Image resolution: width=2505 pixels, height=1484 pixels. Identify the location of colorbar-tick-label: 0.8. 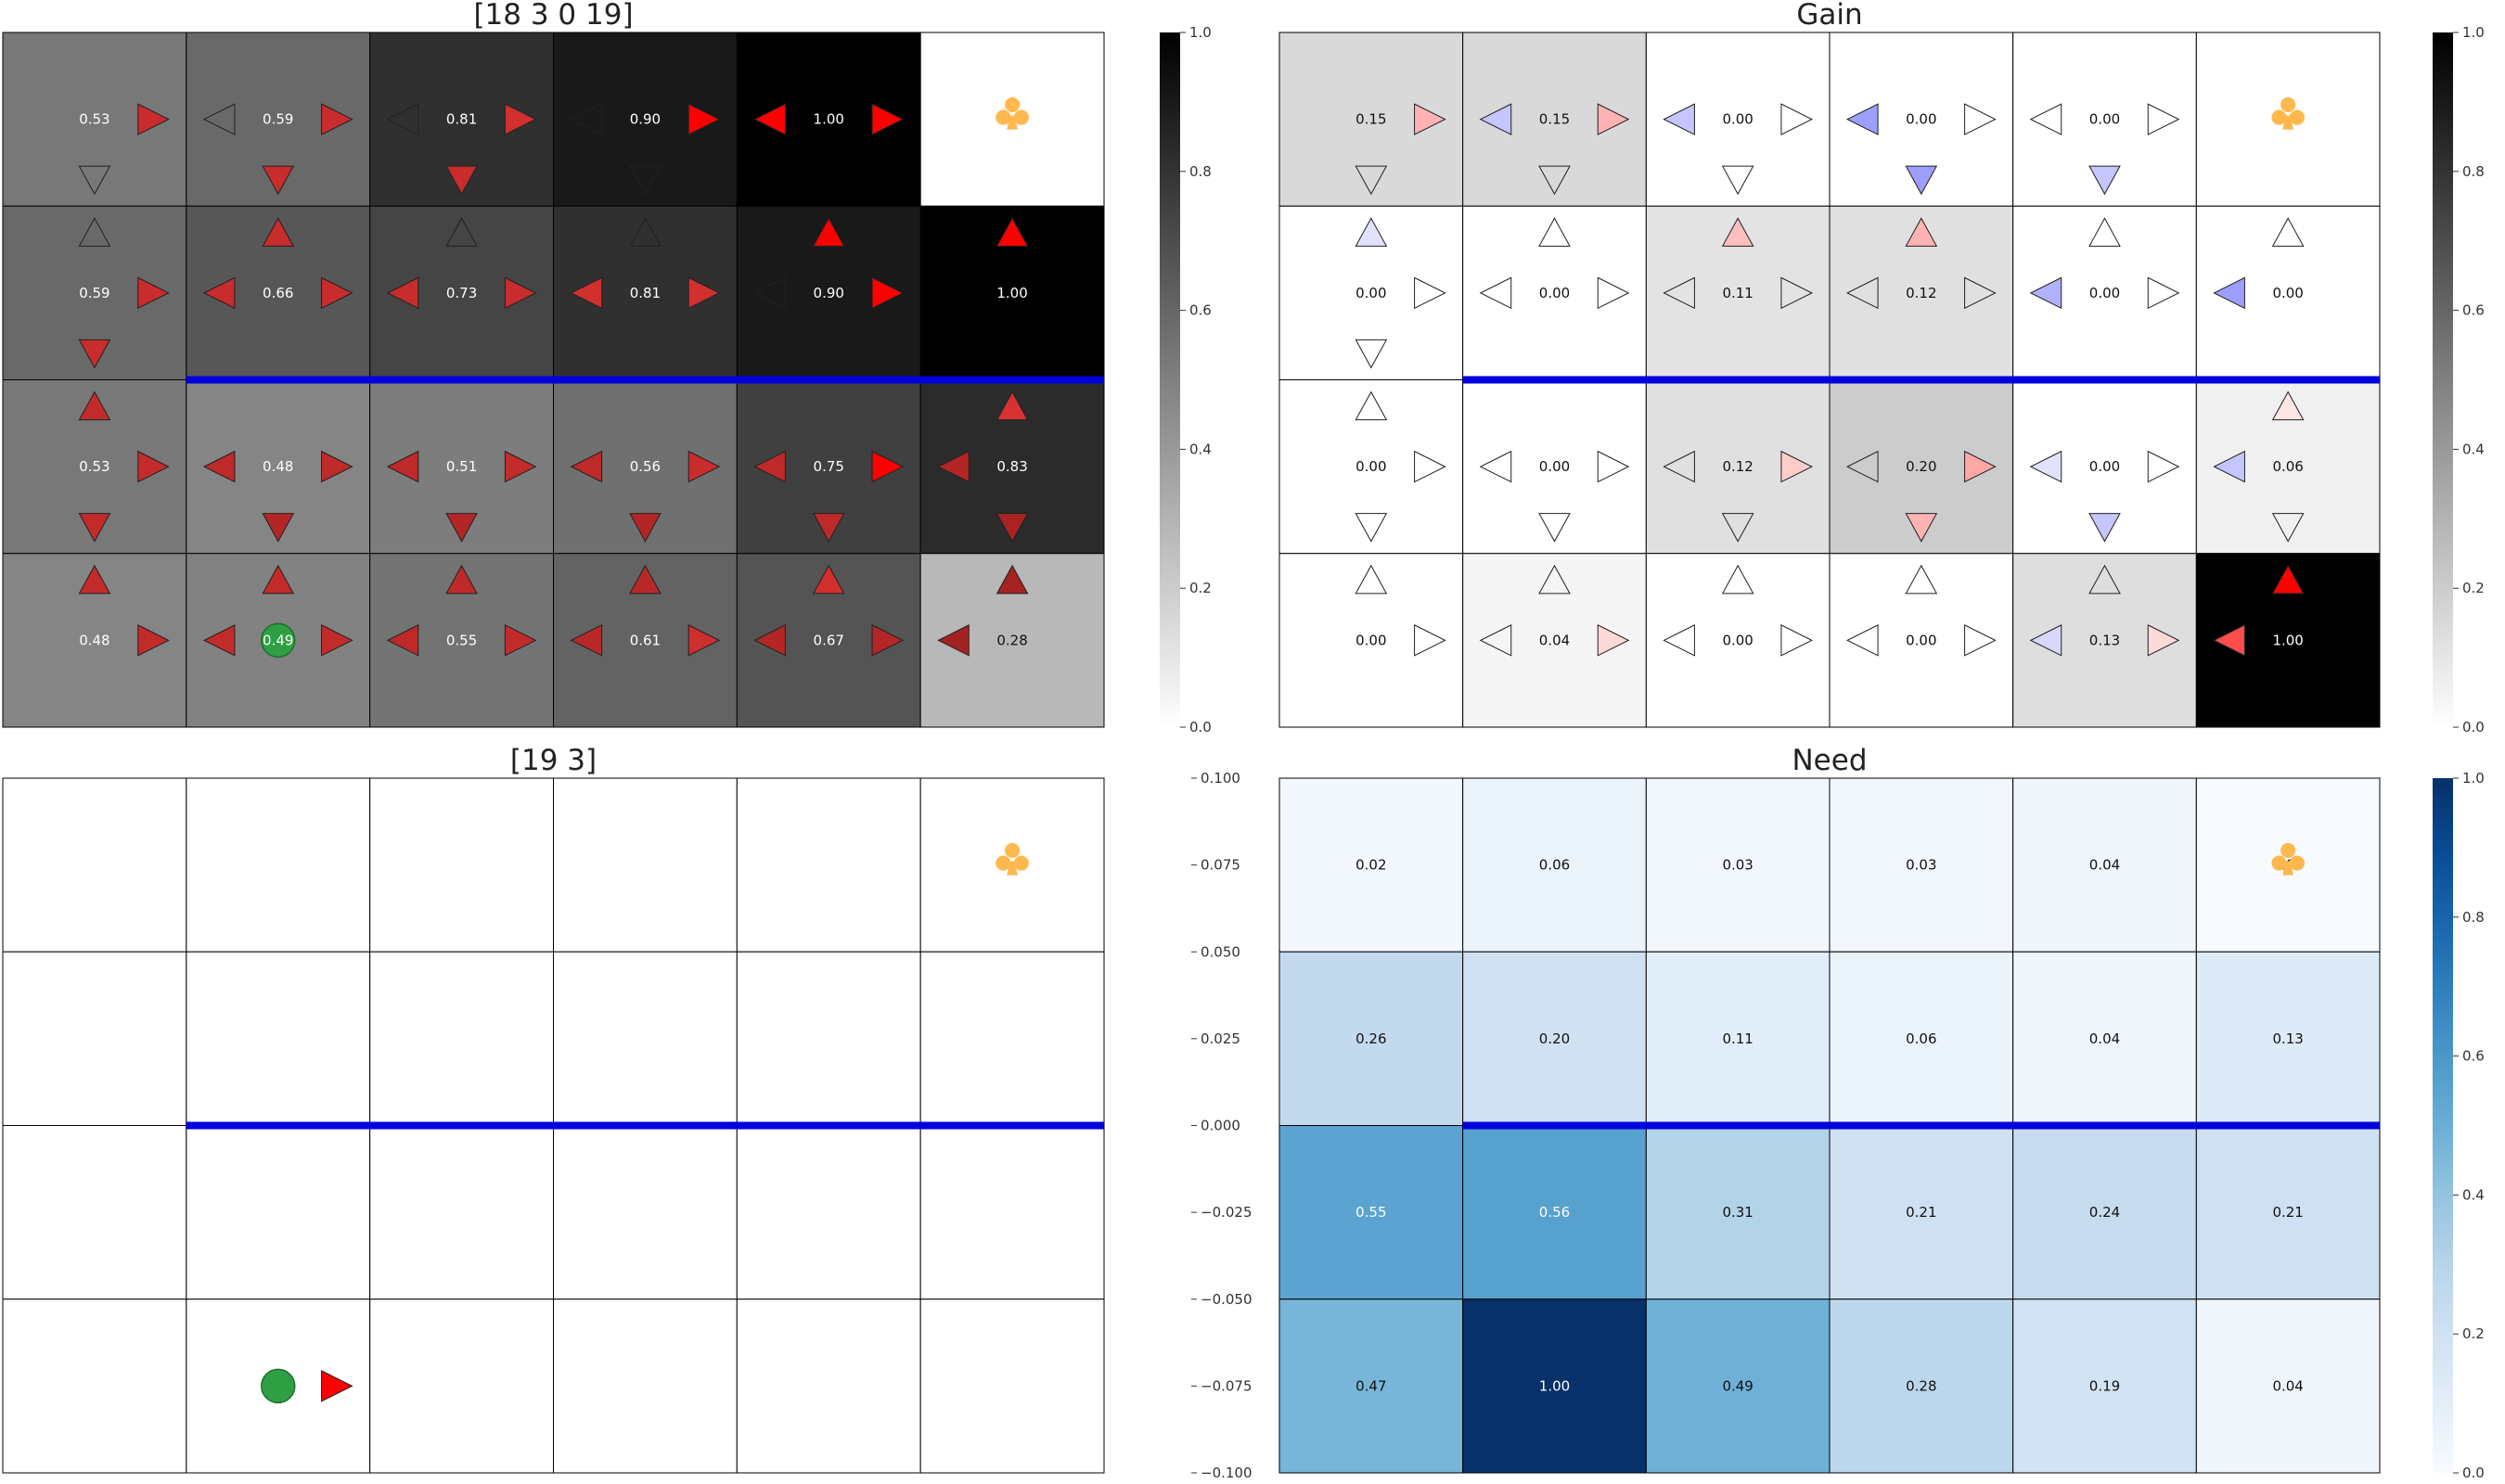
(2473, 917).